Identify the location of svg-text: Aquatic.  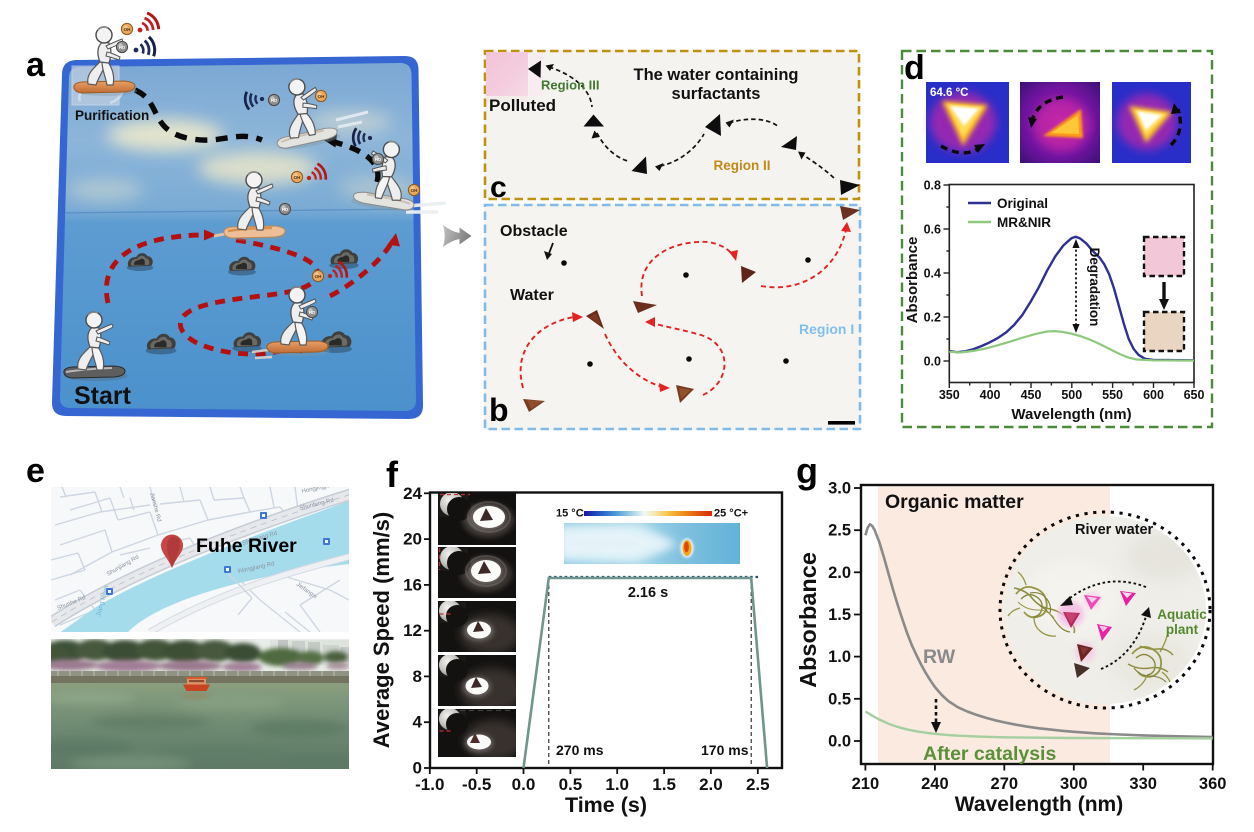
(1182, 614).